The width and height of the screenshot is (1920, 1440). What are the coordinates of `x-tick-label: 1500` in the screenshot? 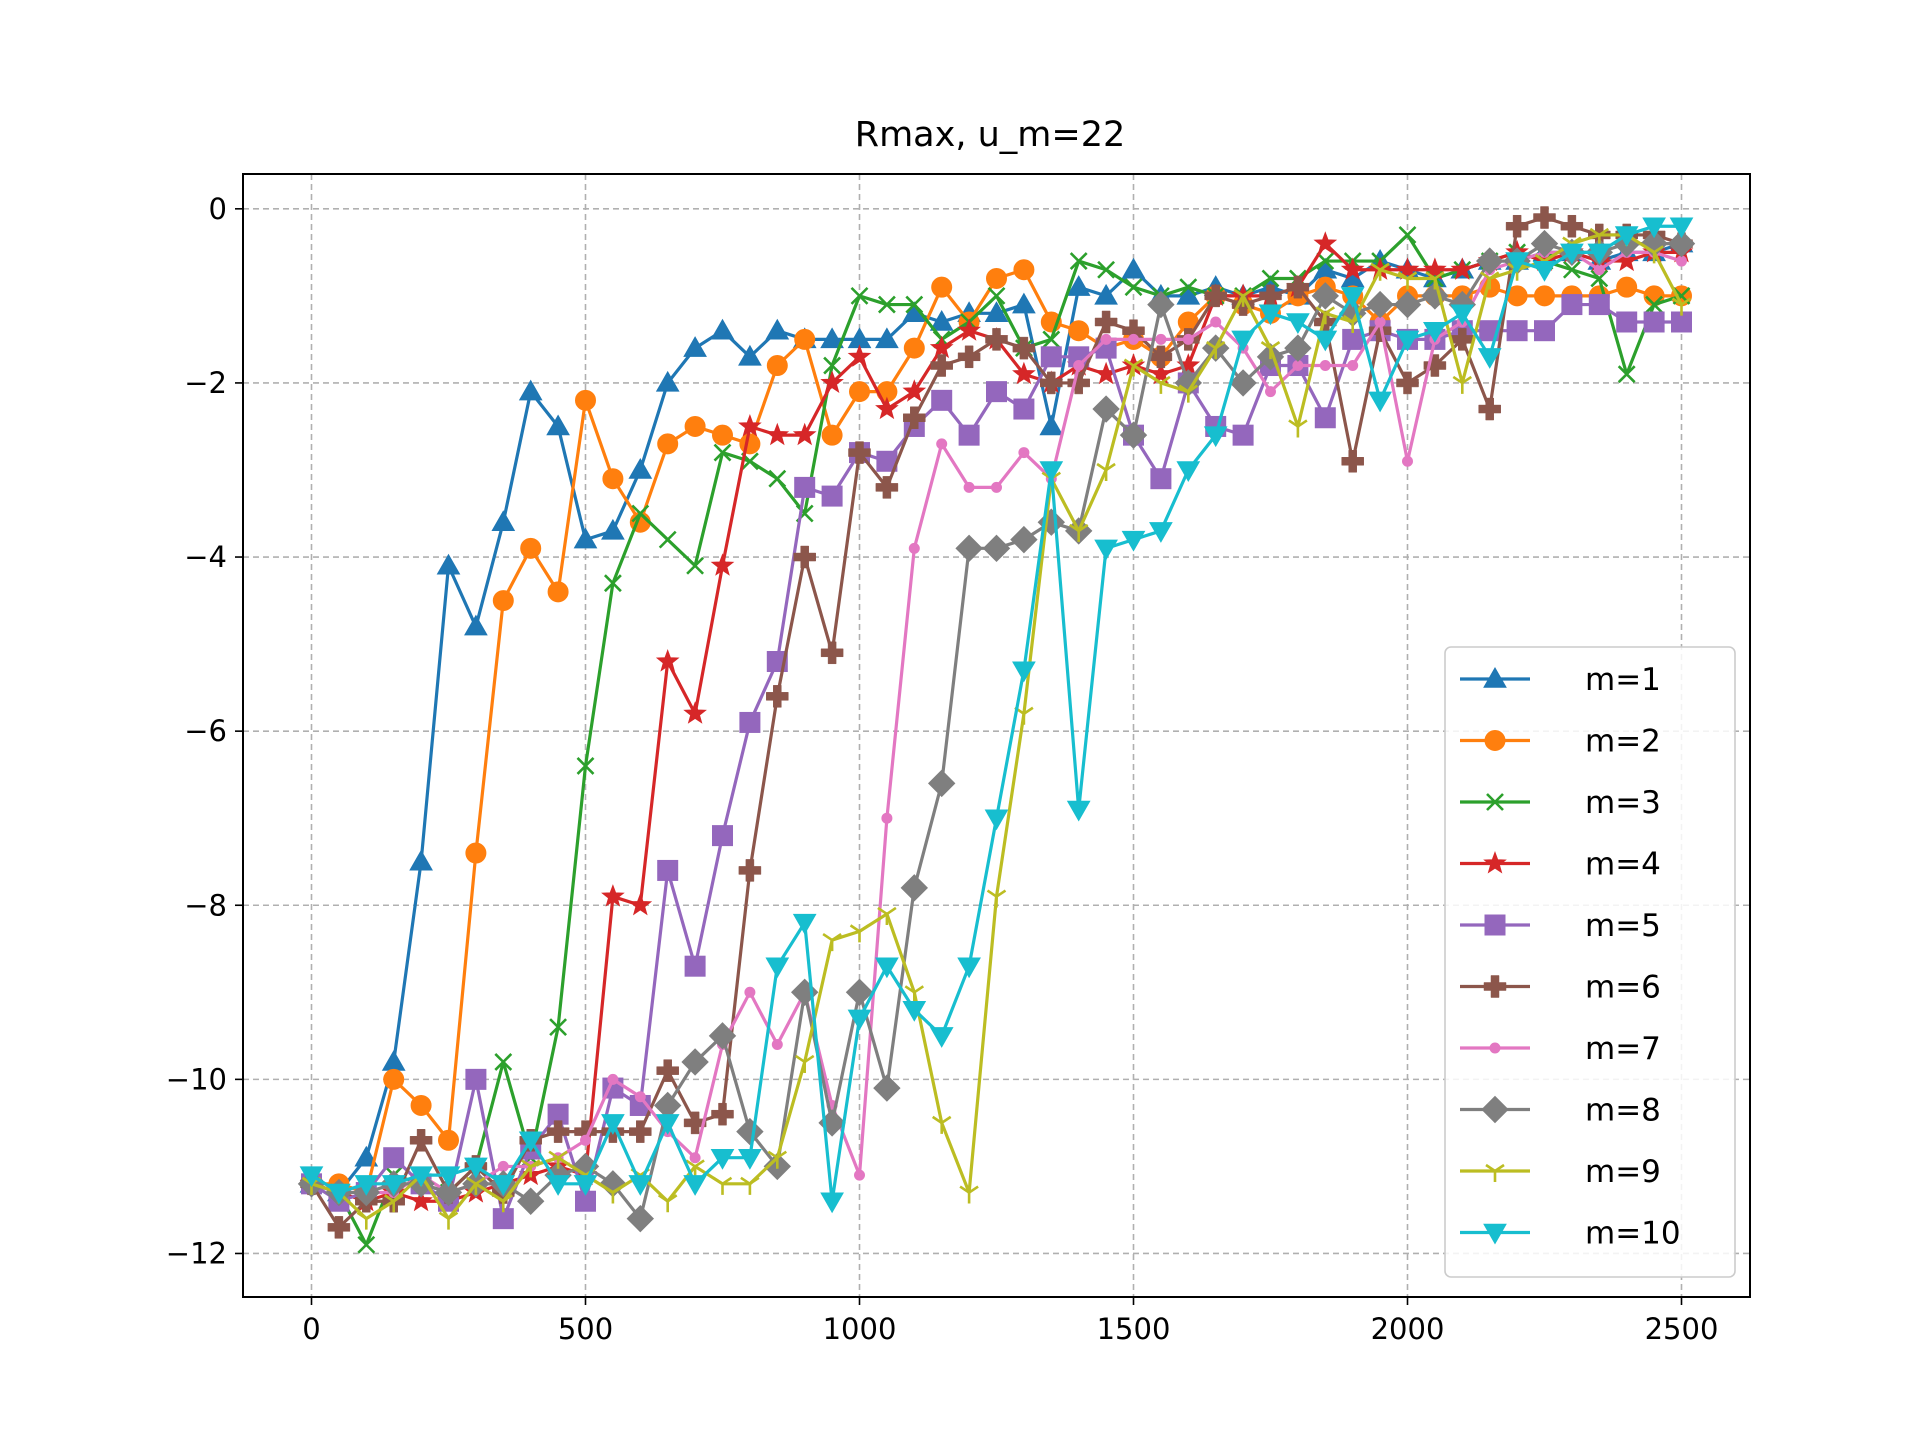 It's located at (1134, 1329).